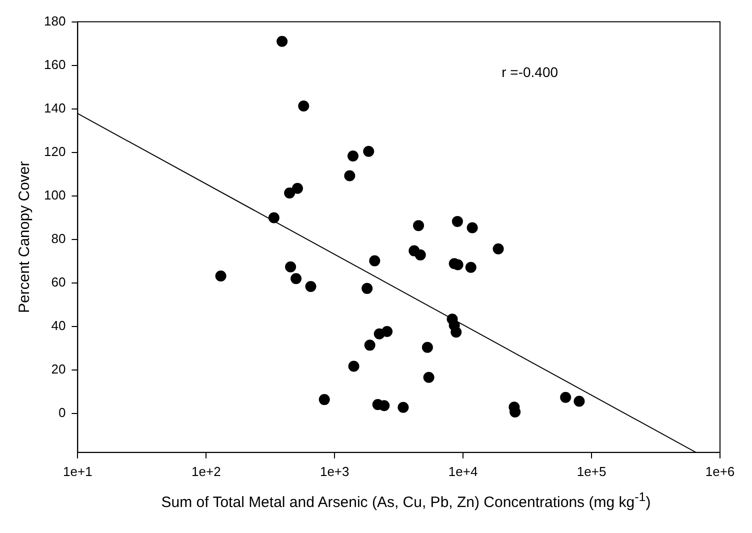  Describe the element at coordinates (55, 20) in the screenshot. I see `y-tick-label: 180` at that location.